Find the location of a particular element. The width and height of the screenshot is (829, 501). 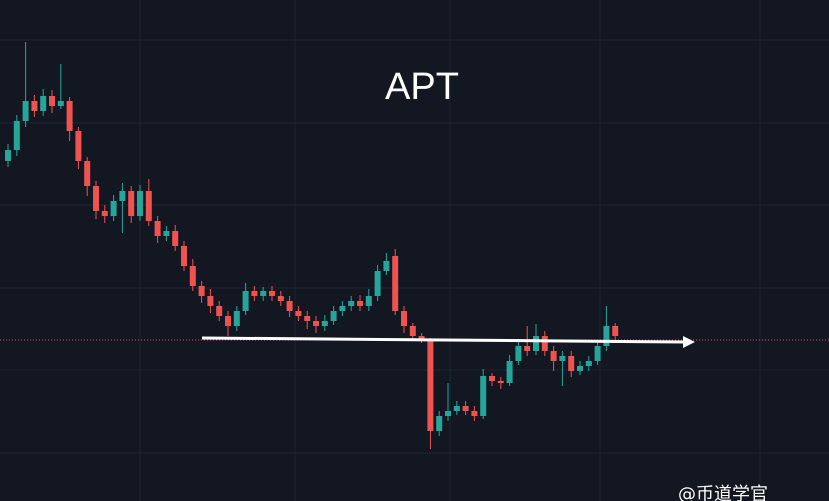

chart-title: APT is located at coordinates (422, 87).